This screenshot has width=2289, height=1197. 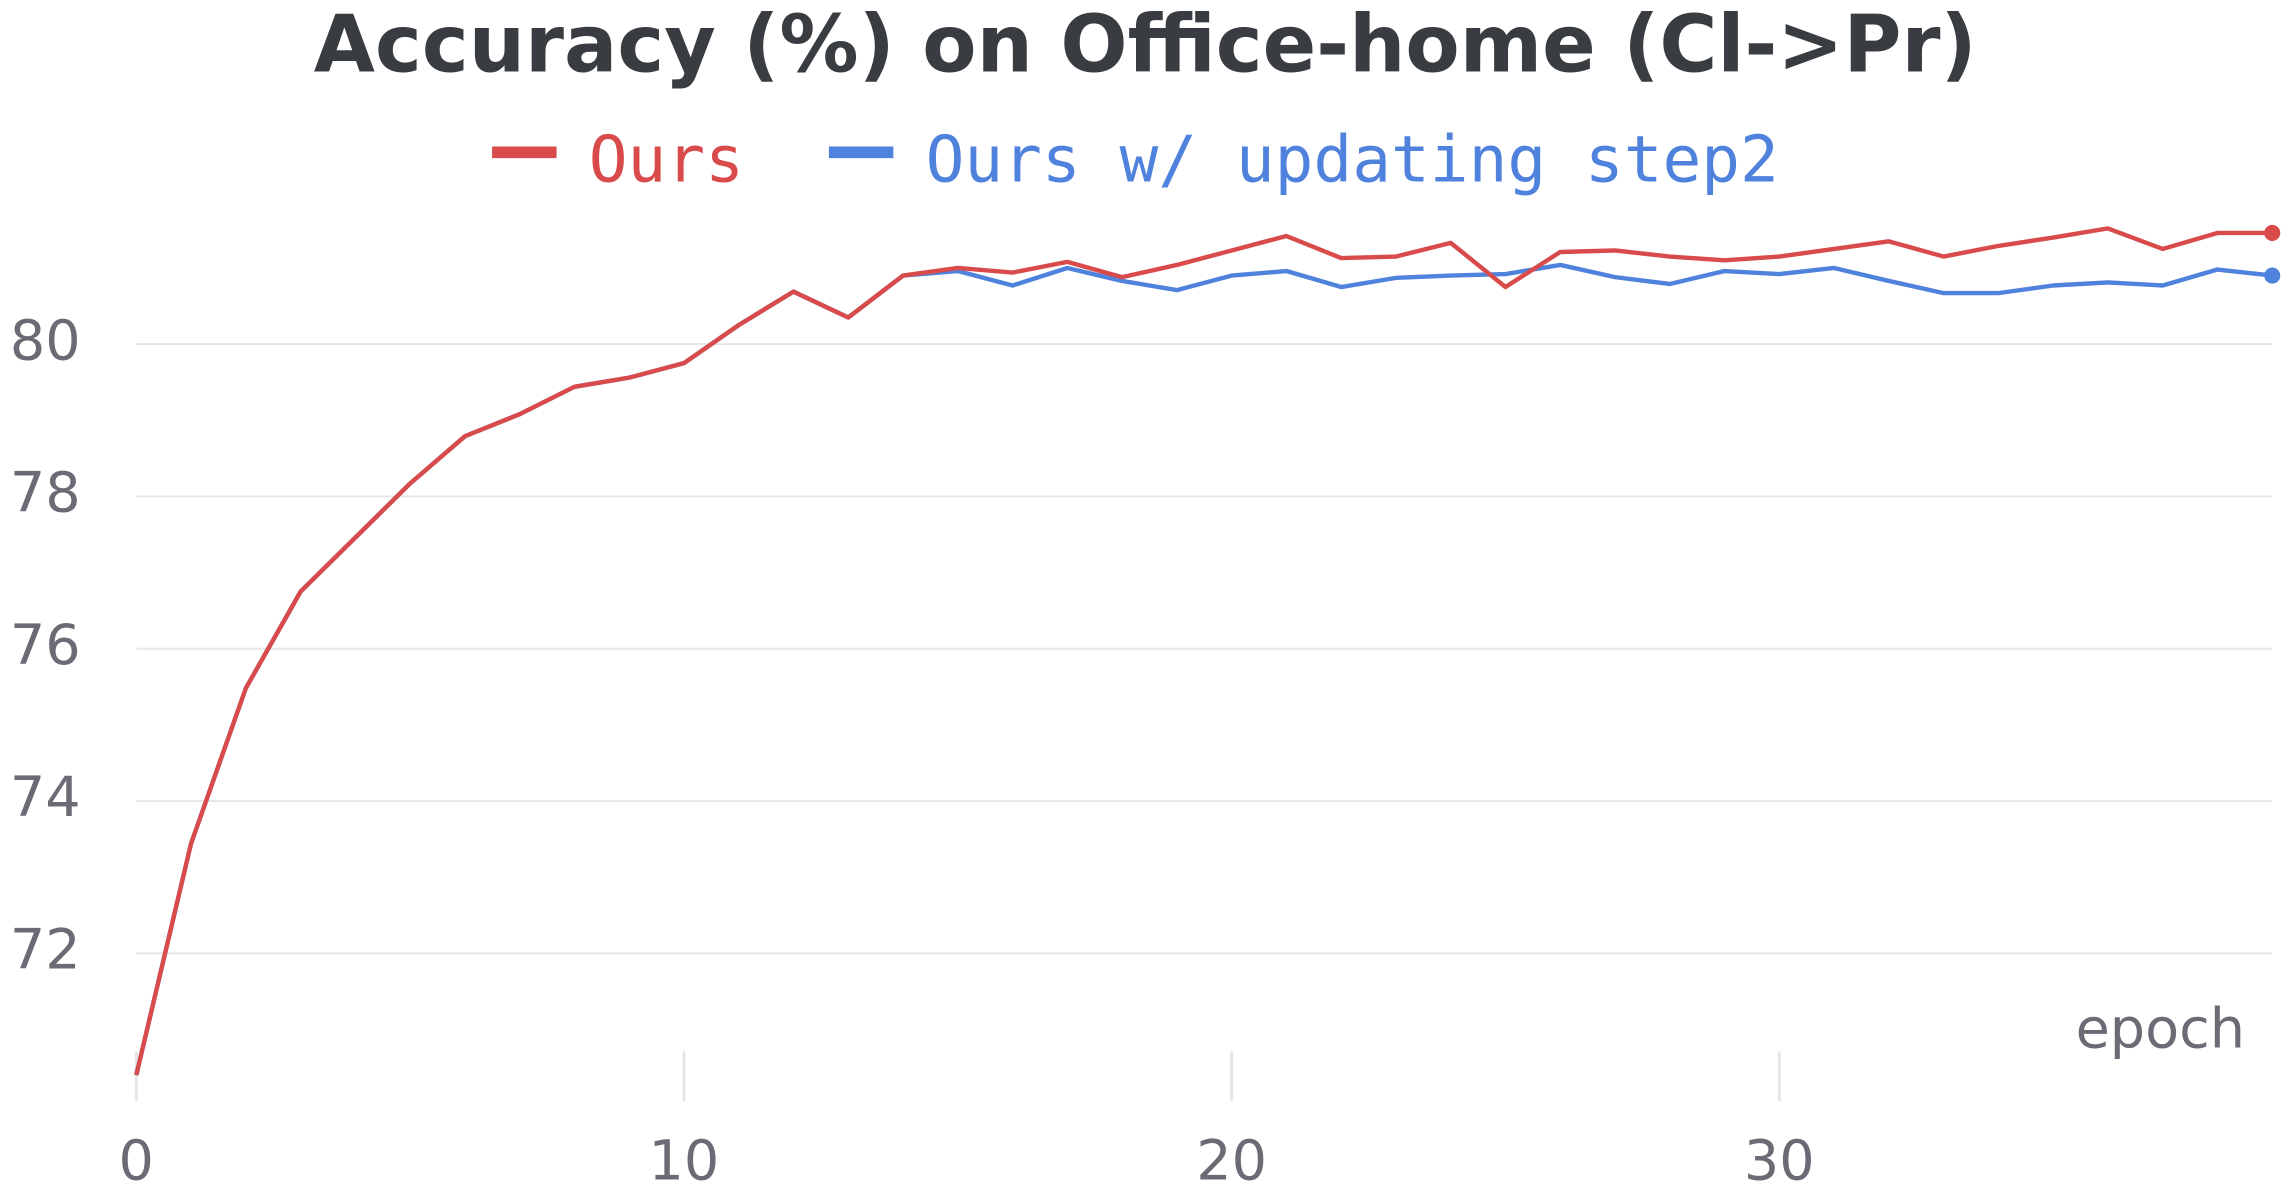 I want to click on y-tick-label: 80, so click(x=45, y=340).